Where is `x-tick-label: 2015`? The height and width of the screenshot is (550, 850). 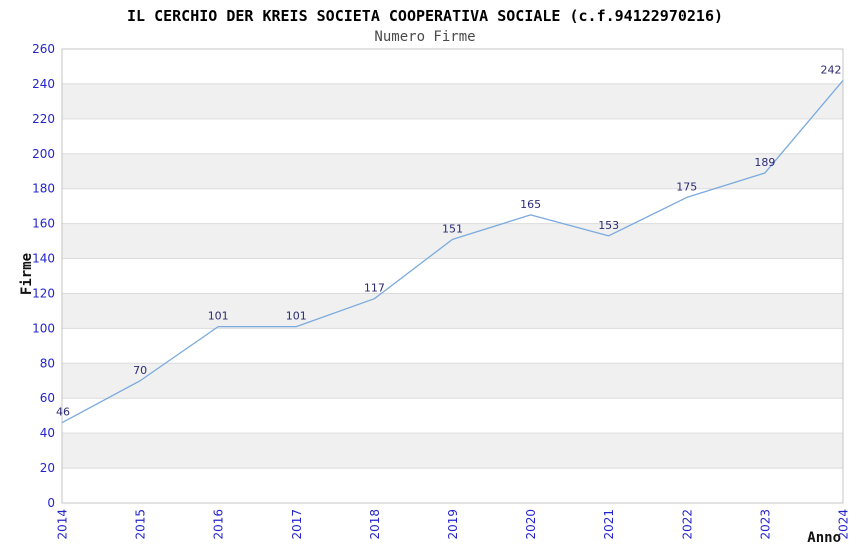
x-tick-label: 2015 is located at coordinates (141, 524).